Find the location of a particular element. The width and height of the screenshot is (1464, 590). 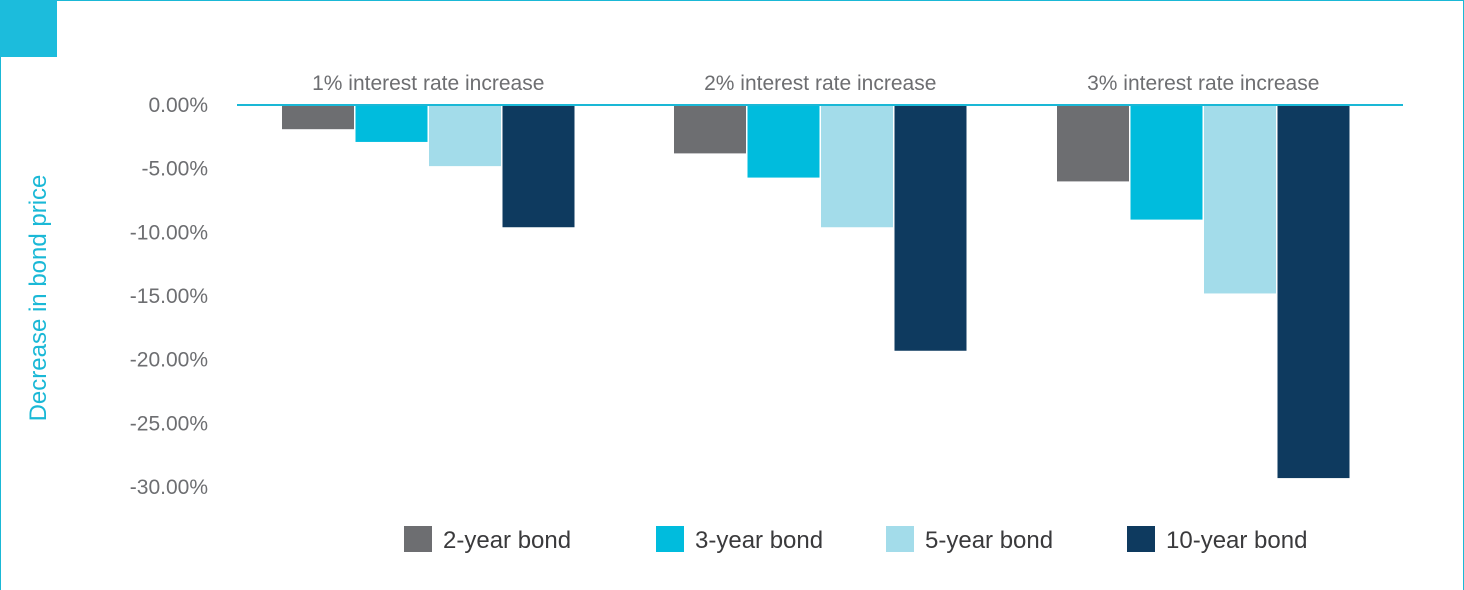

legend-label: 5-year bond is located at coordinates (989, 540).